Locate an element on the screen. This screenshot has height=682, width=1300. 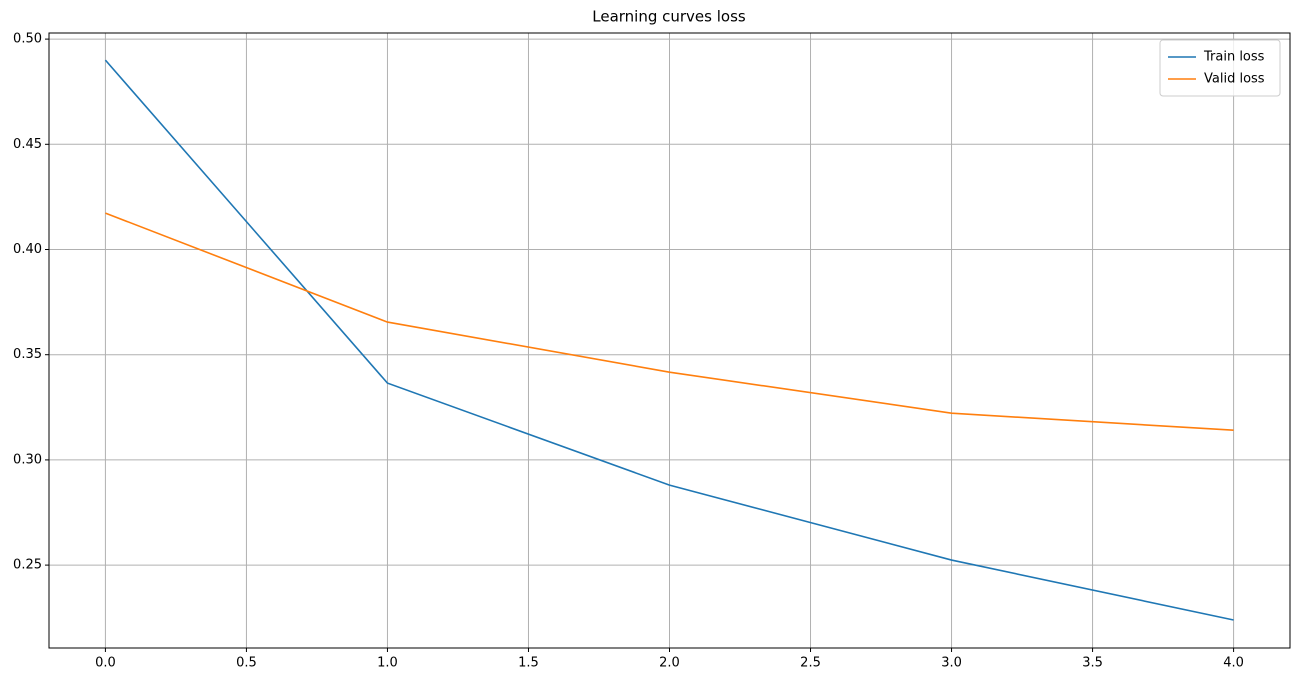
y-tick-label: 0.25 is located at coordinates (27, 565).